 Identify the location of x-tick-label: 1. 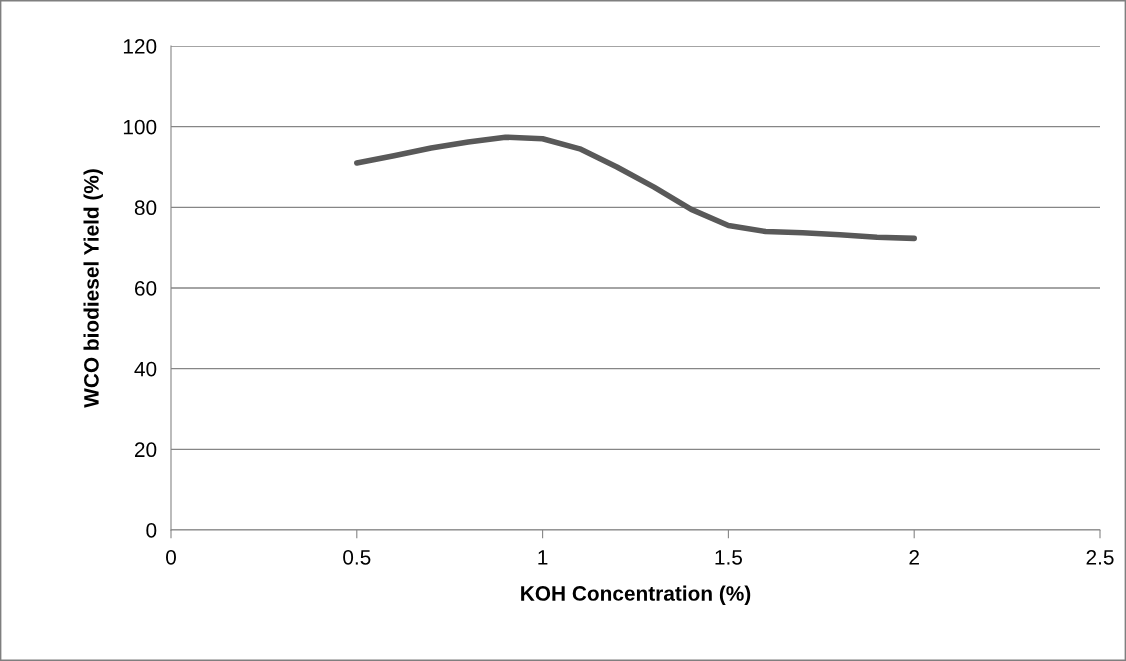
(543, 557).